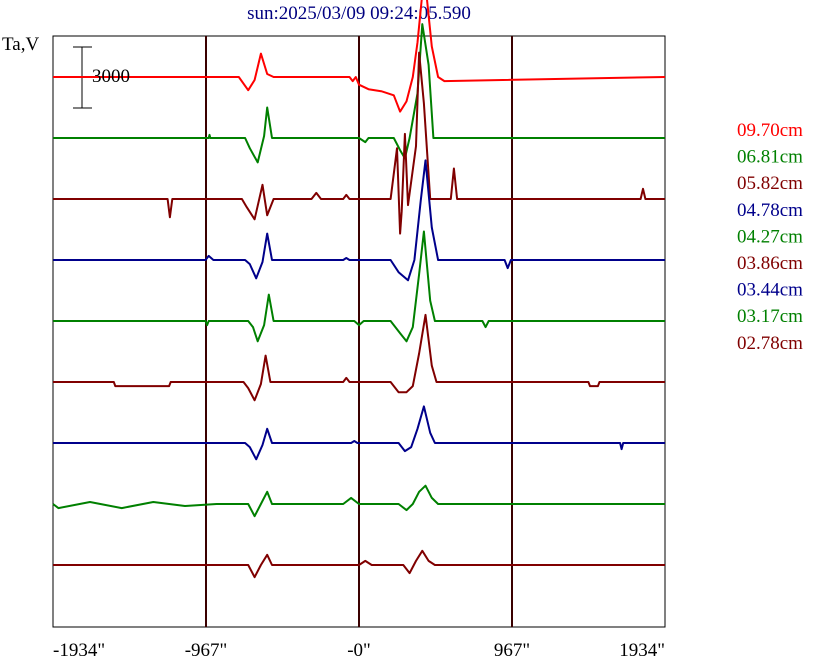 This screenshot has width=813, height=662. I want to click on series-line-04.78cm, so click(359, 220).